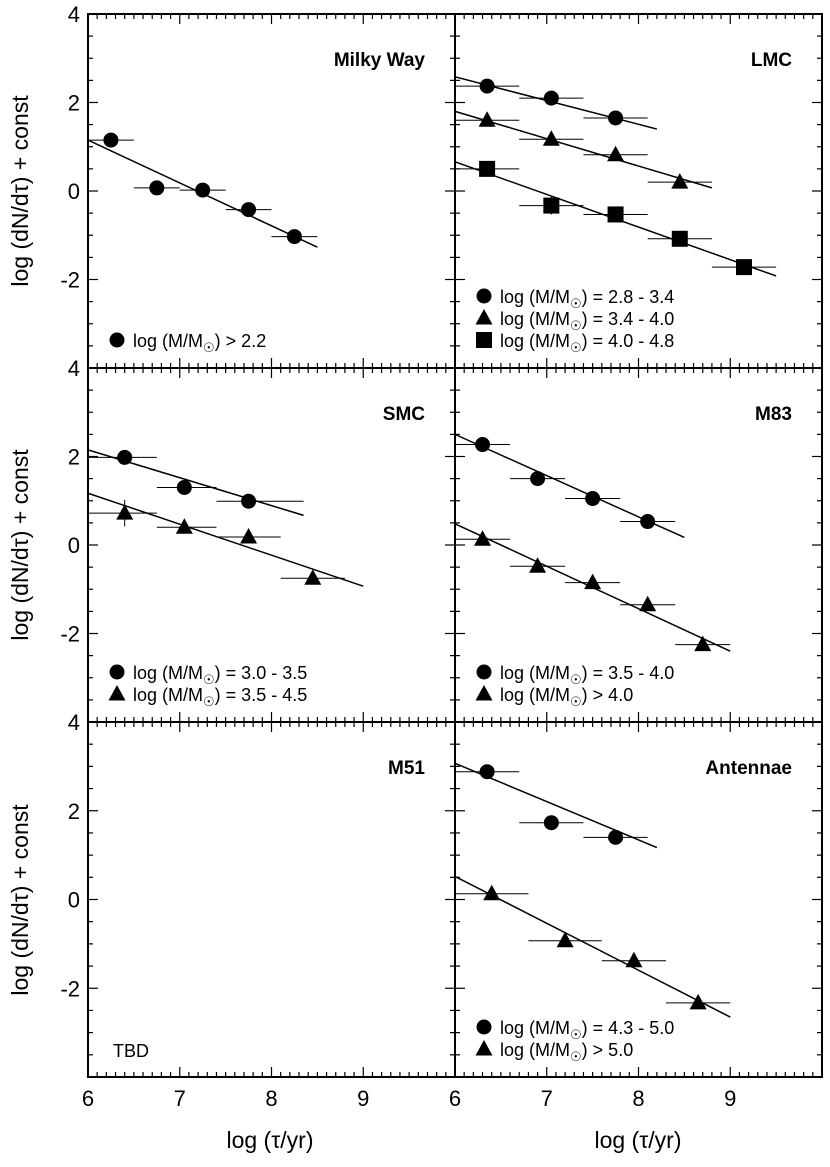 The width and height of the screenshot is (830, 1167). I want to click on legend-entry: log (M/M☉) = 4.3 - 5.0, so click(575, 1030).